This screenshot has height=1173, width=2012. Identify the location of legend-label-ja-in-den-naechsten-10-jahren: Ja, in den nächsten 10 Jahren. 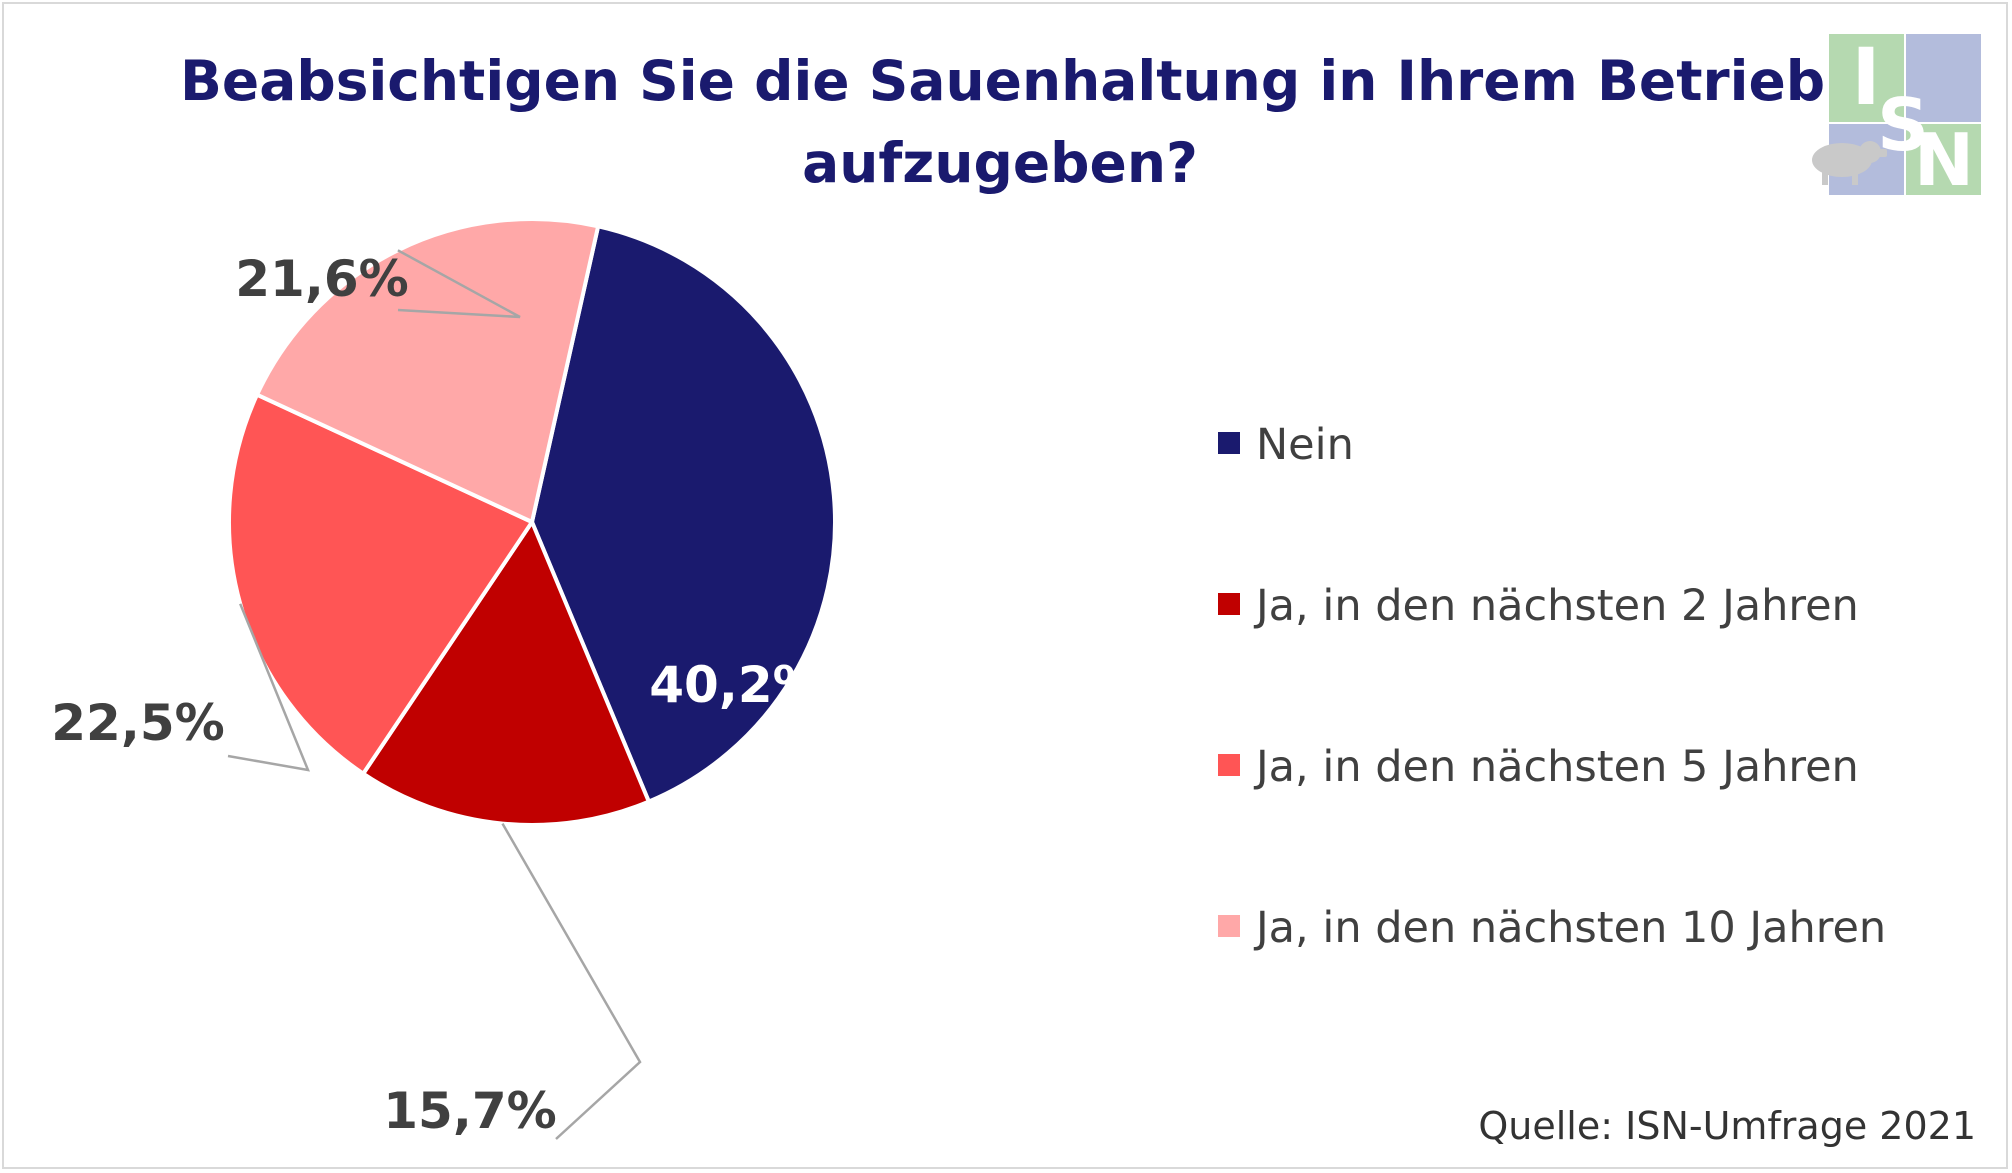
(1569, 928).